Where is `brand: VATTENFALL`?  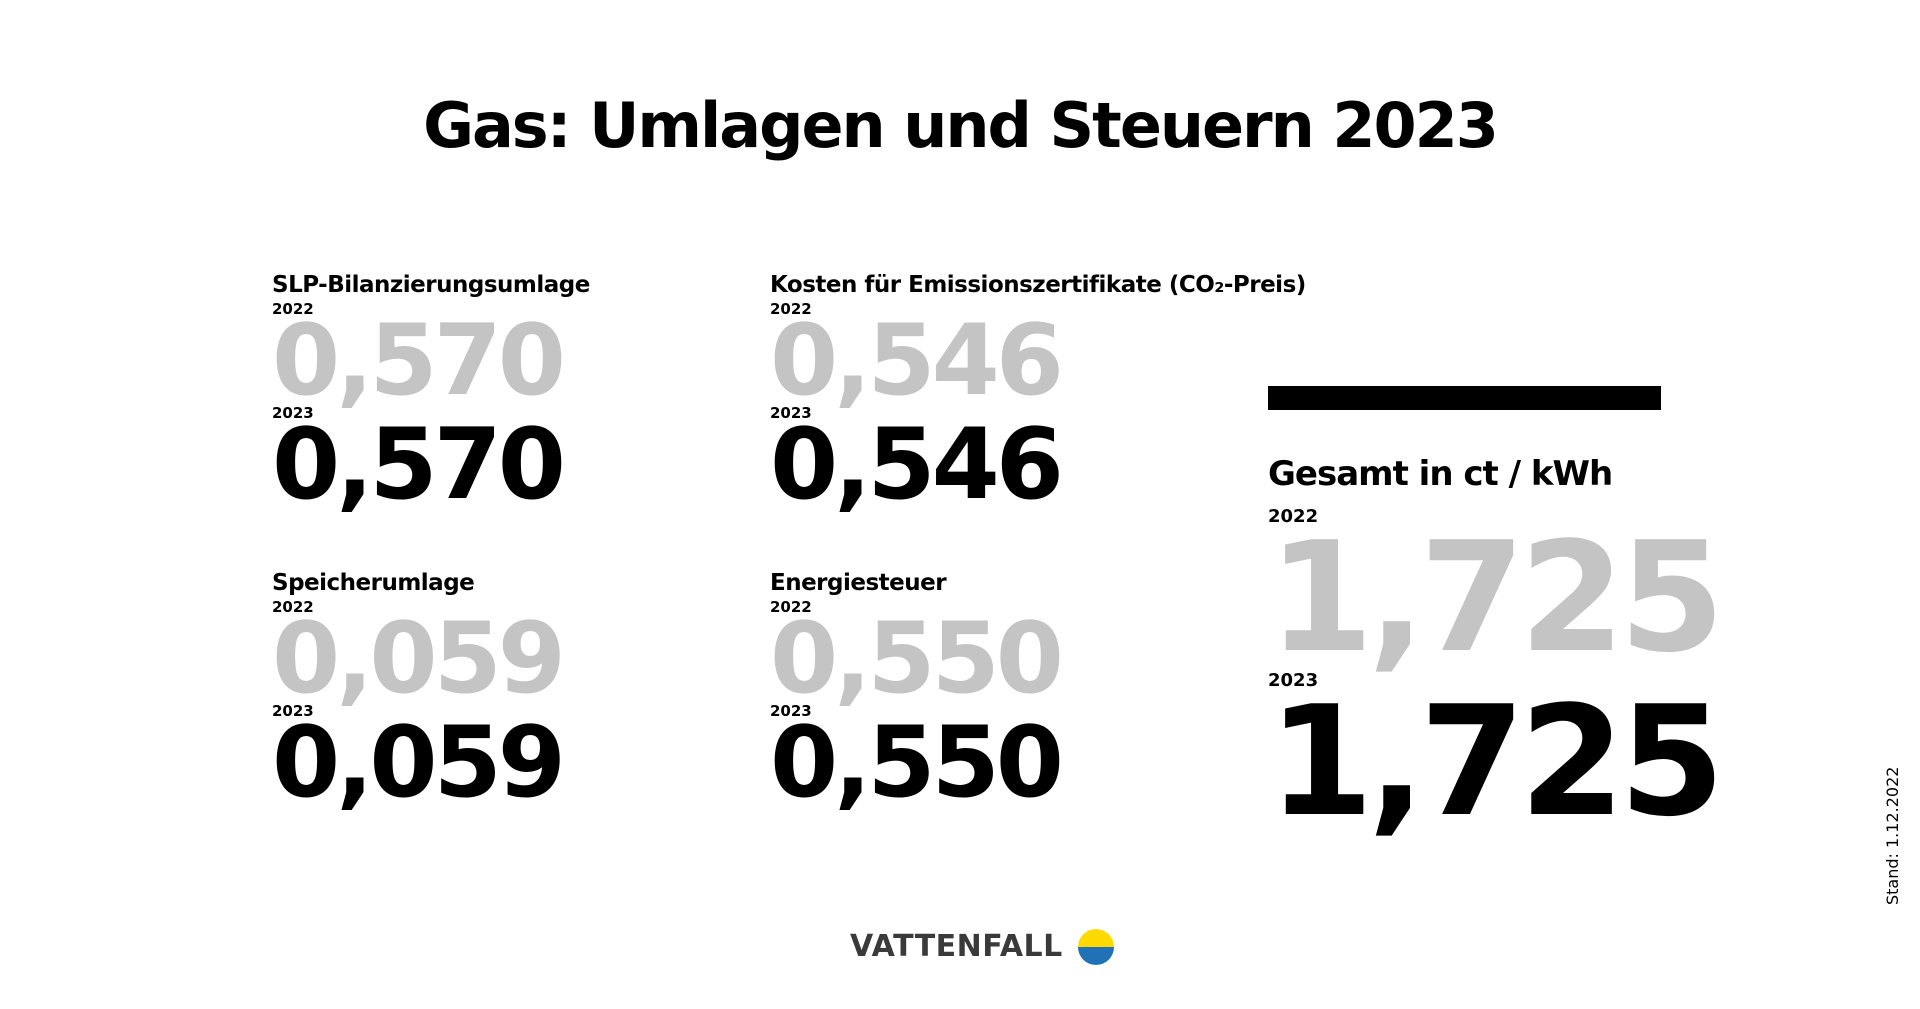 brand: VATTENFALL is located at coordinates (982, 947).